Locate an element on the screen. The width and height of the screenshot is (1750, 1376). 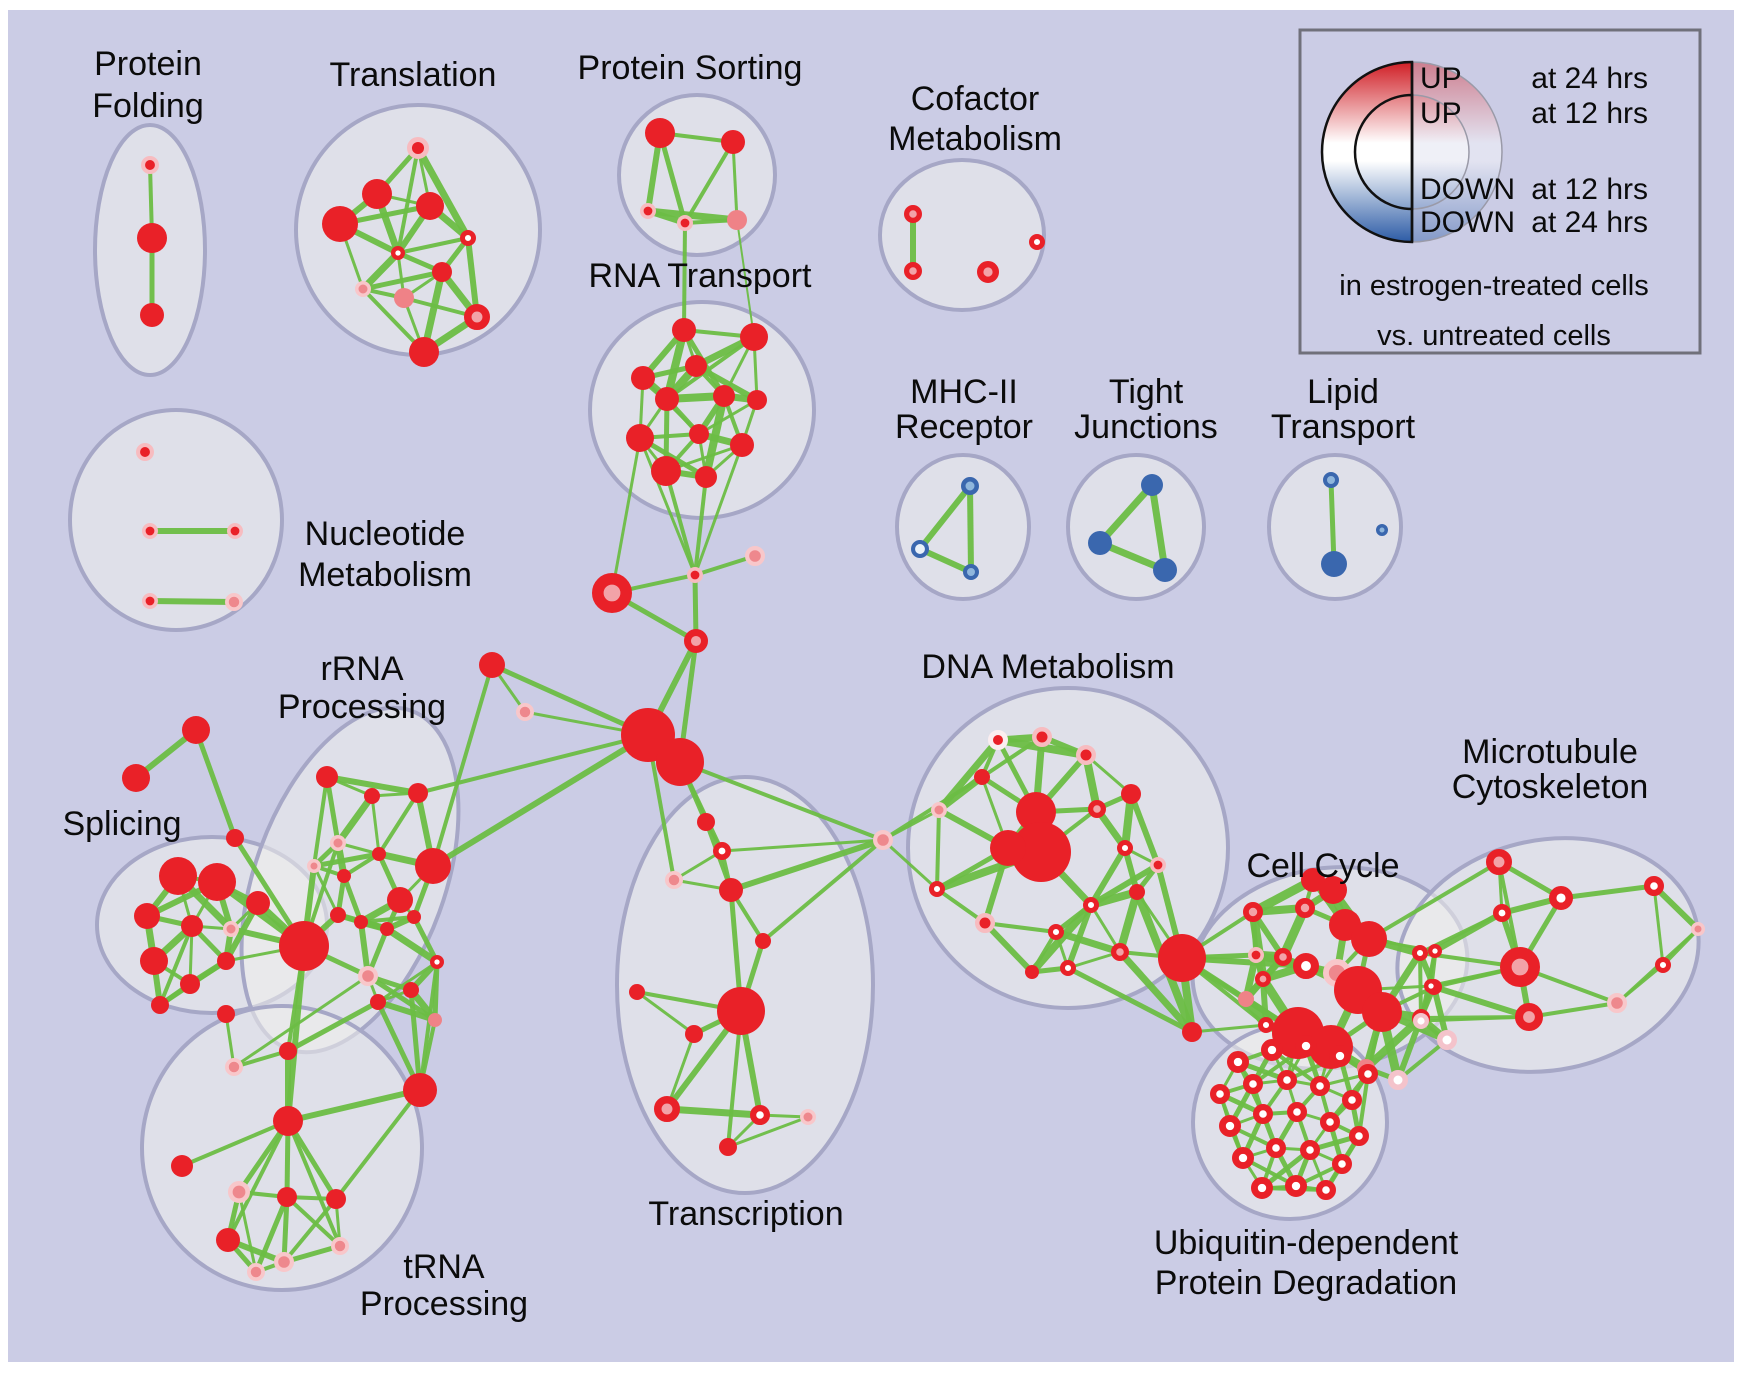
network-node-tn0 is located at coordinates (288, 1051).